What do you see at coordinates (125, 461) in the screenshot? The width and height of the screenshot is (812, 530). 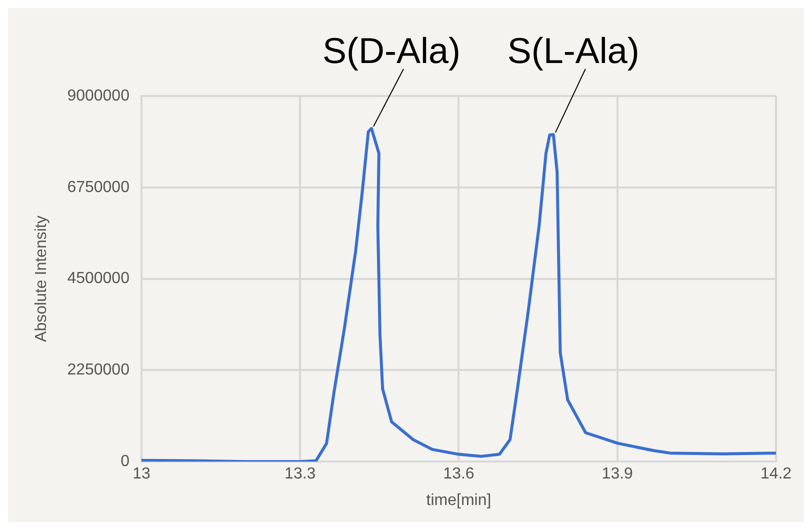 I see `y-tick-label: 0` at bounding box center [125, 461].